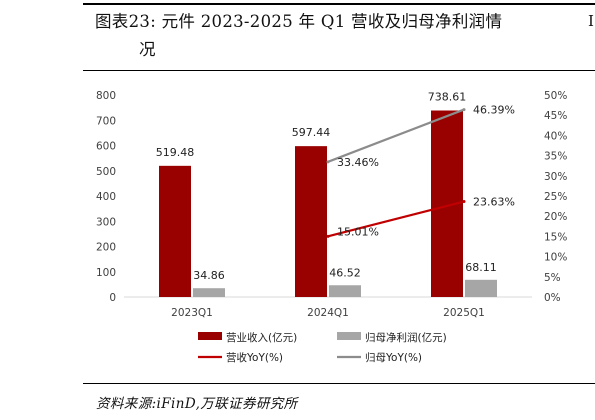 Image resolution: width=595 pixels, height=420 pixels. I want to click on y-left-tick-label: 200, so click(106, 248).